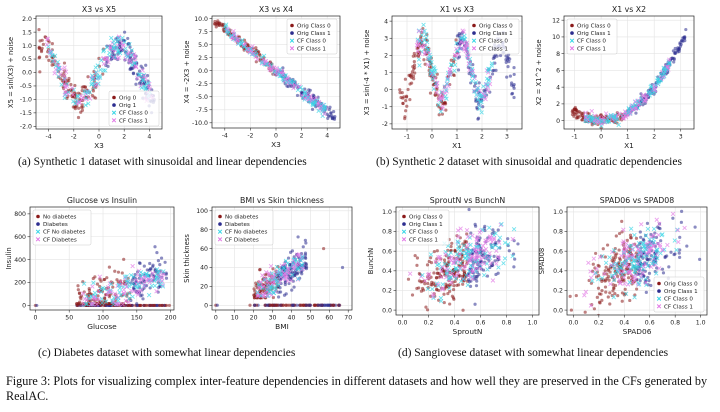 This screenshot has height=412, width=720. I want to click on legend-label: CF Class 0, so click(133, 114).